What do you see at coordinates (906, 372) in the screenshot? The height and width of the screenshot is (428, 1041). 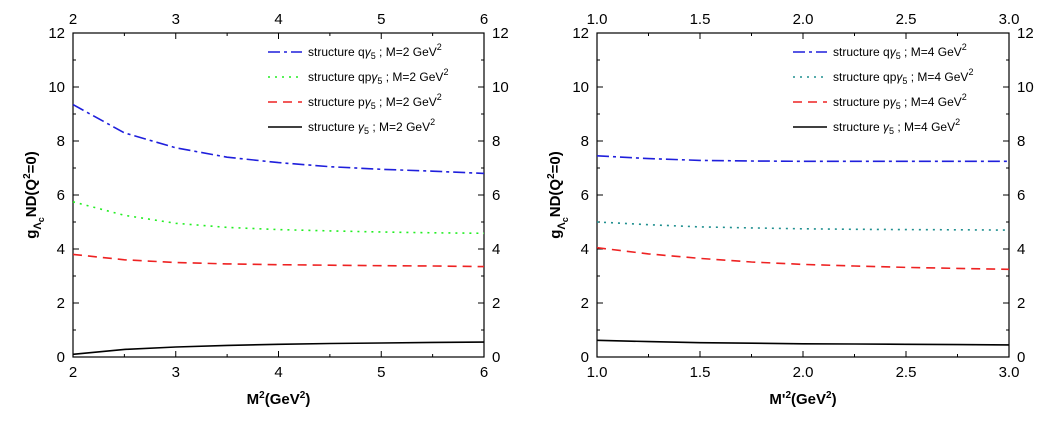 I see `x-tick-label-bottom: 2.5` at bounding box center [906, 372].